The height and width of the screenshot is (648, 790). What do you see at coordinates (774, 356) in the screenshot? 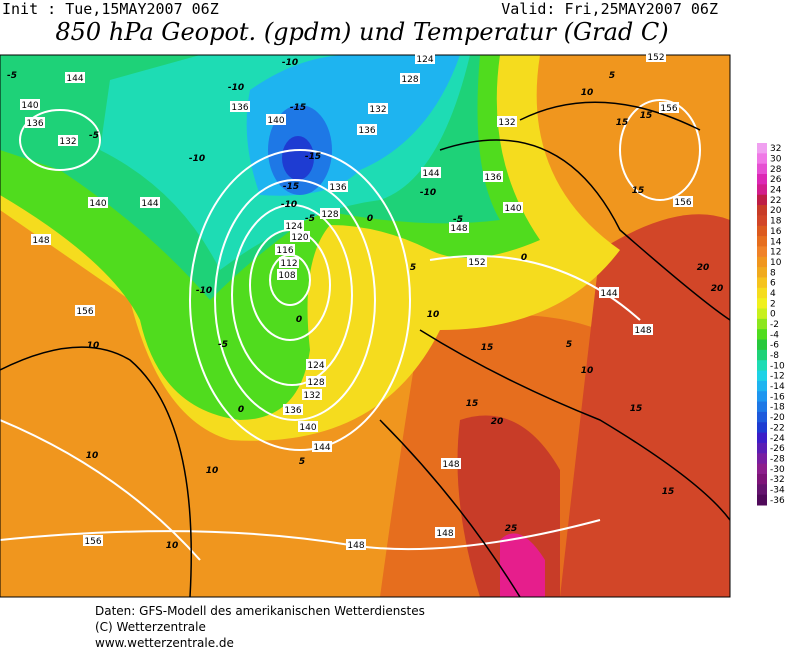
I see `colorbar-label: -8` at bounding box center [774, 356].